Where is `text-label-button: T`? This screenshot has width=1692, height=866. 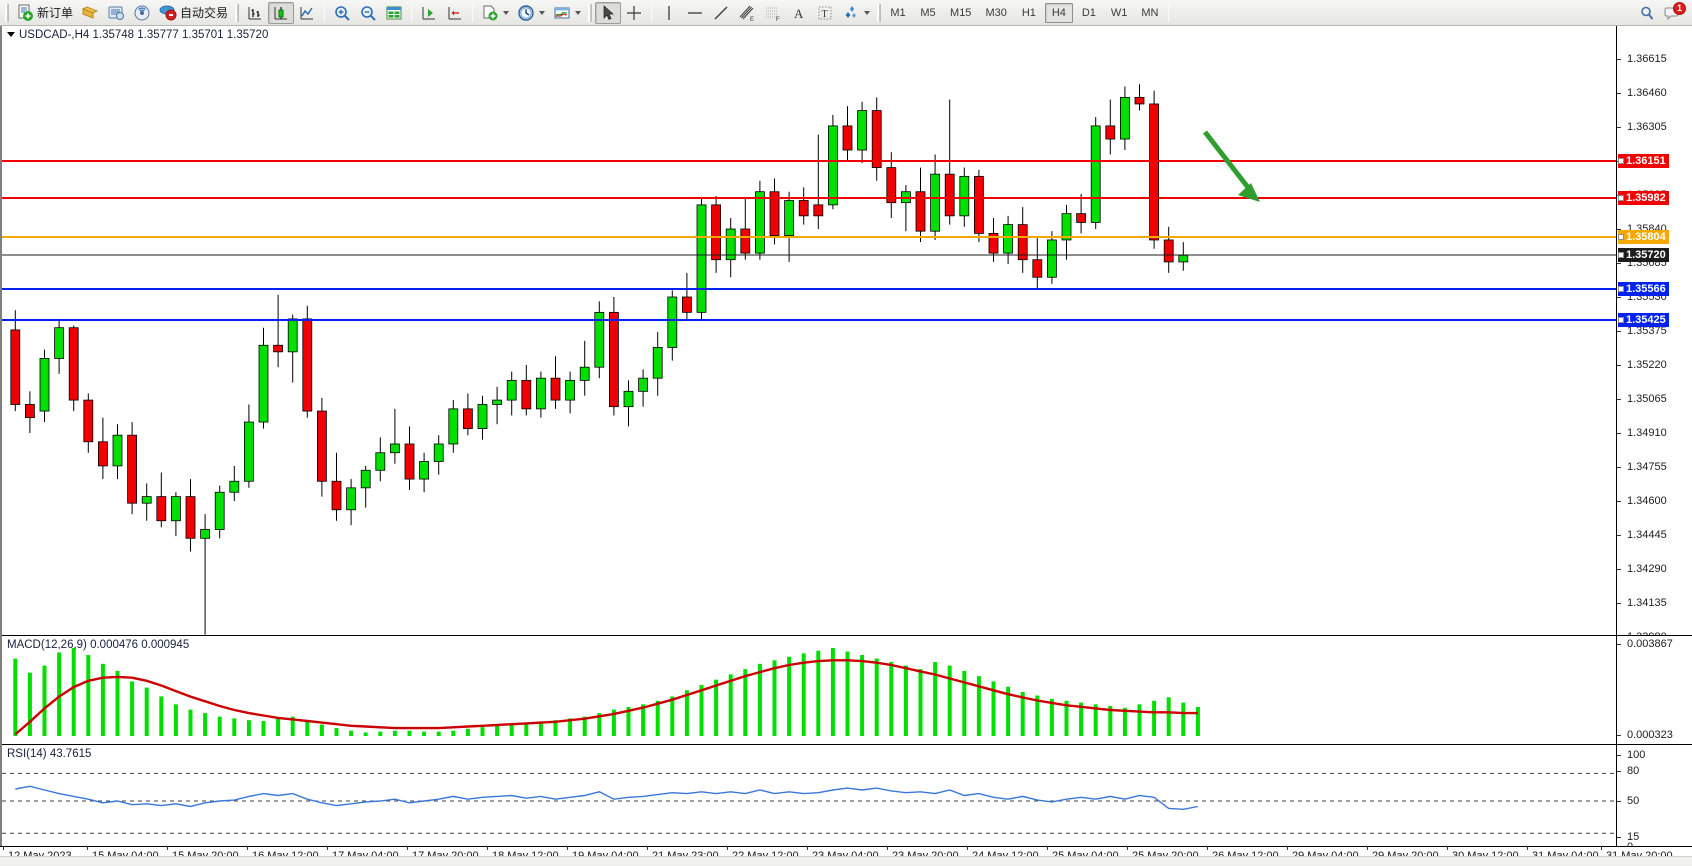
text-label-button: T is located at coordinates (825, 13).